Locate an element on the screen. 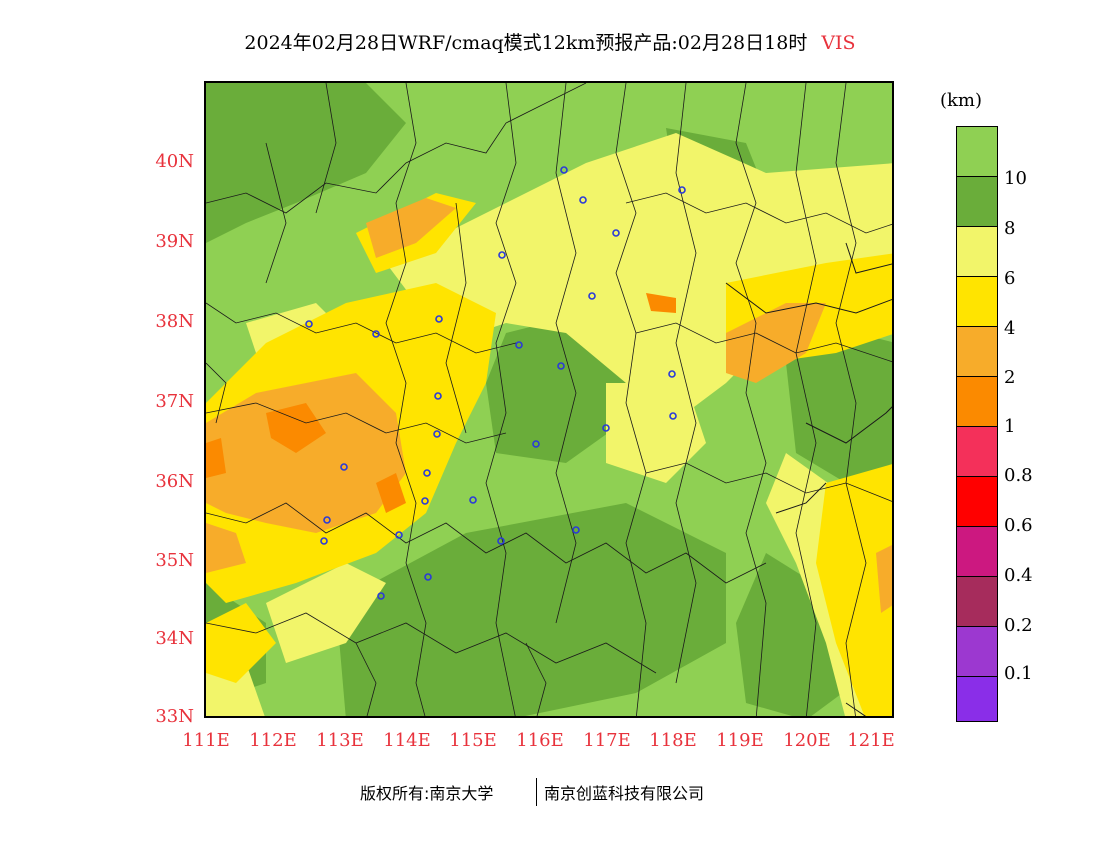 This screenshot has height=850, width=1100. lat-tick-label: 37N is located at coordinates (174, 401).